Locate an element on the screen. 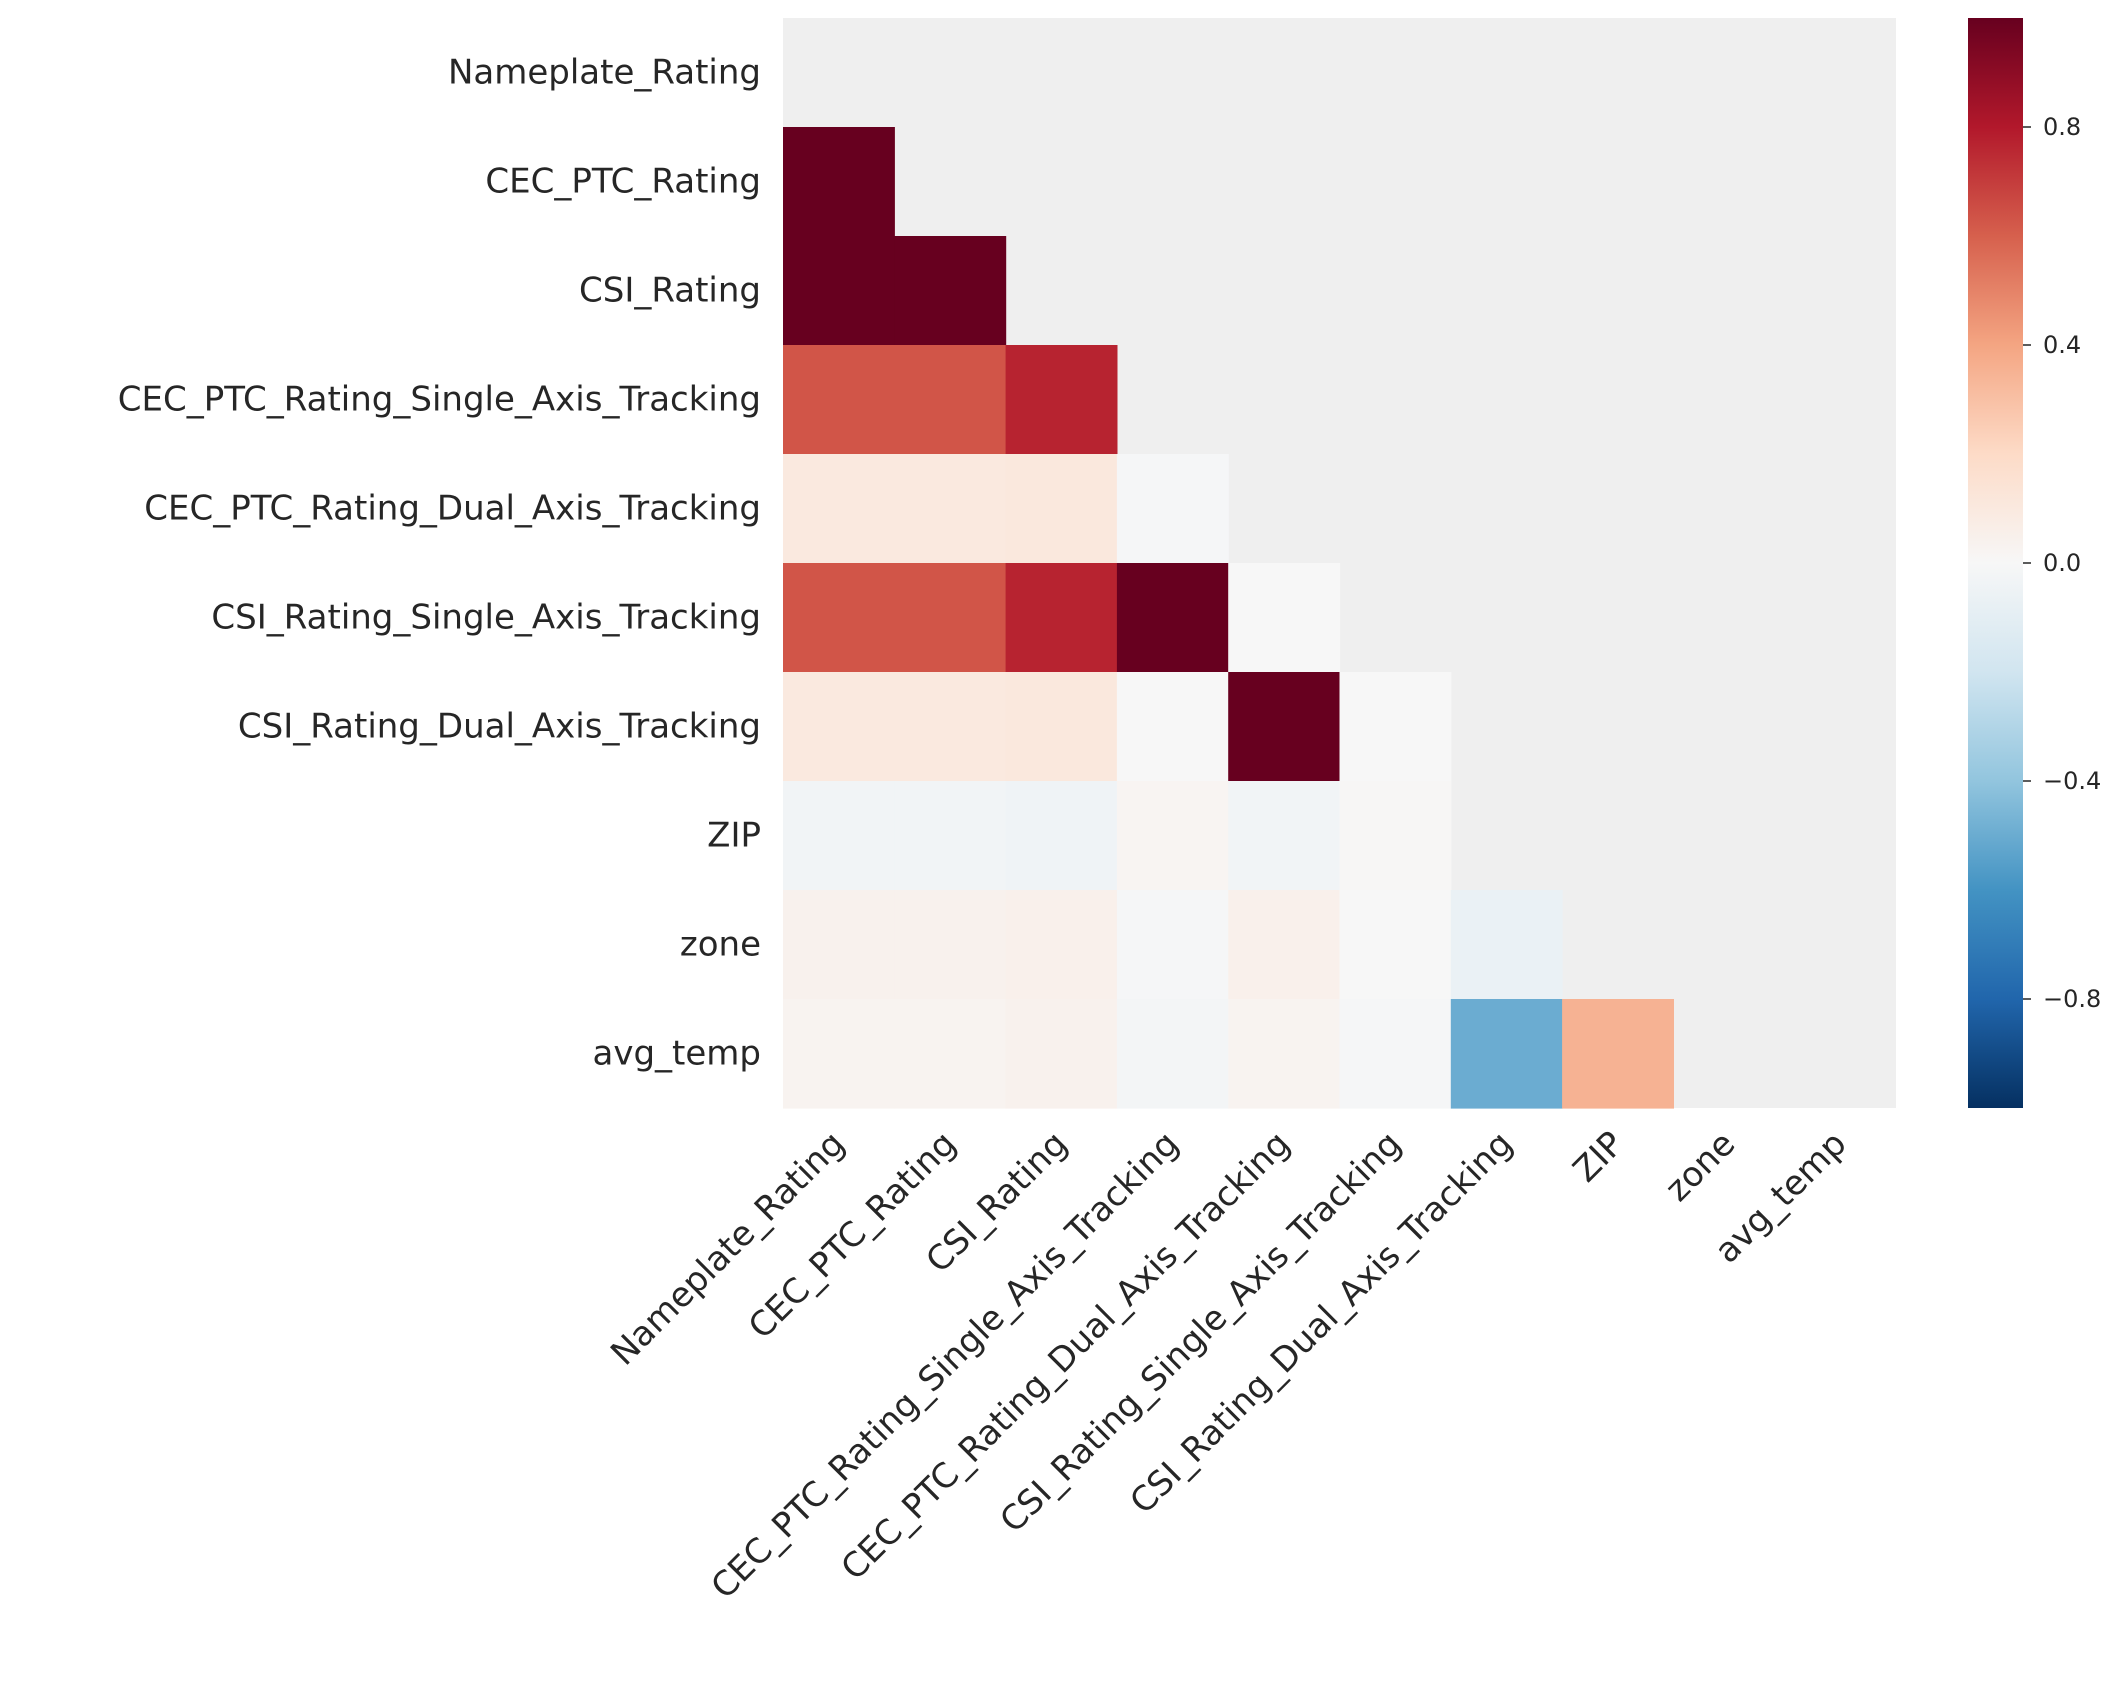  x-tick-label: CEC_PTC_Rating is located at coordinates (852, 1235).